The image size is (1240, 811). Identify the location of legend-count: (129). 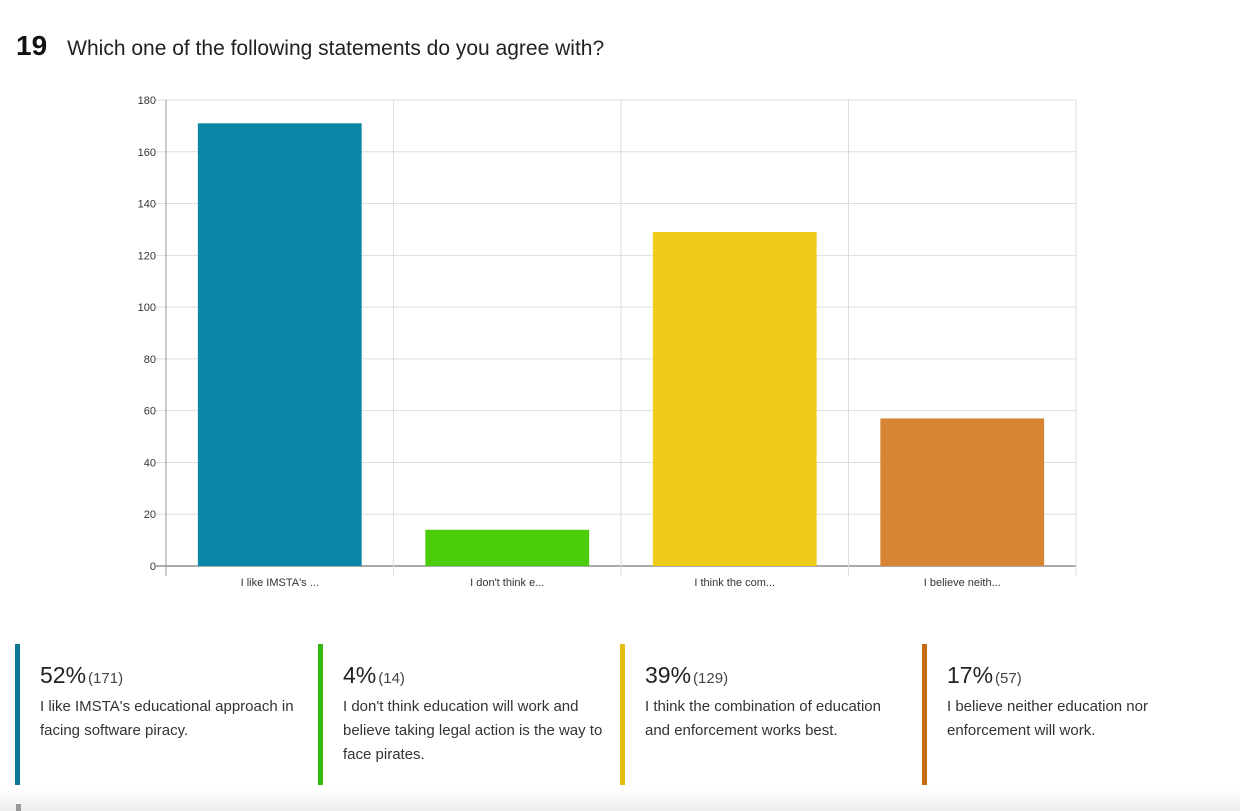
(711, 678).